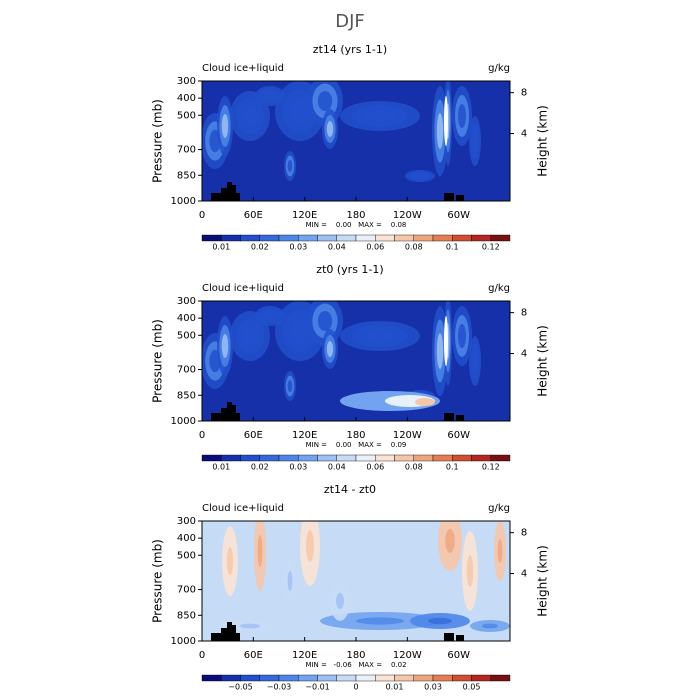 This screenshot has width=700, height=700. What do you see at coordinates (395, 687) in the screenshot?
I see `colorbar-label: 0.01` at bounding box center [395, 687].